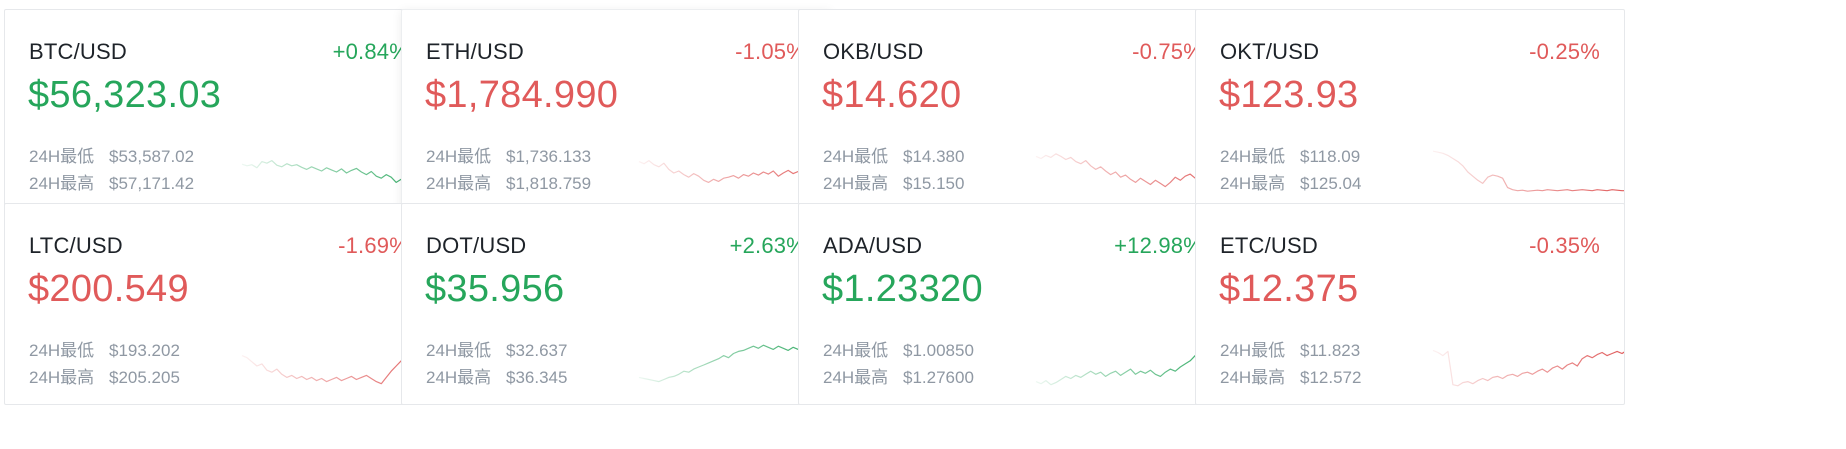 Image resolution: width=1846 pixels, height=449 pixels. I want to click on range-stats: 24H最低 $14.380 24H最高 $15.150, so click(893, 170).